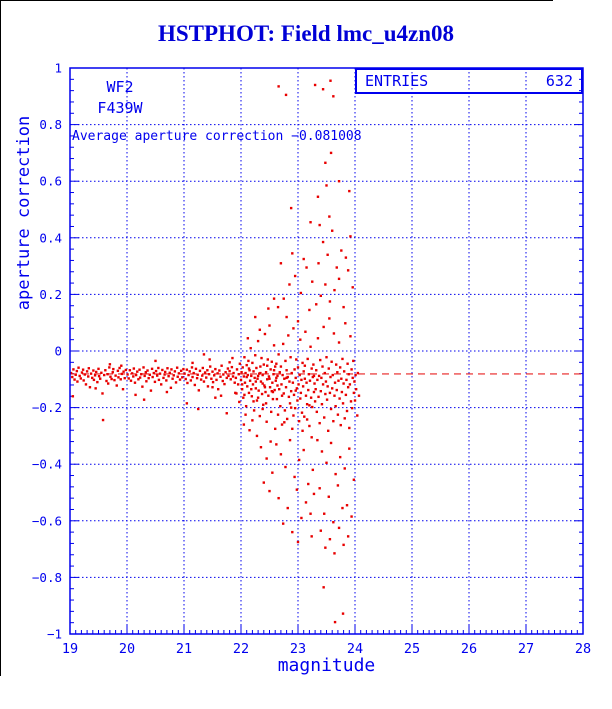 The width and height of the screenshot is (612, 709). I want to click on x-axis-title: magnitude, so click(326, 665).